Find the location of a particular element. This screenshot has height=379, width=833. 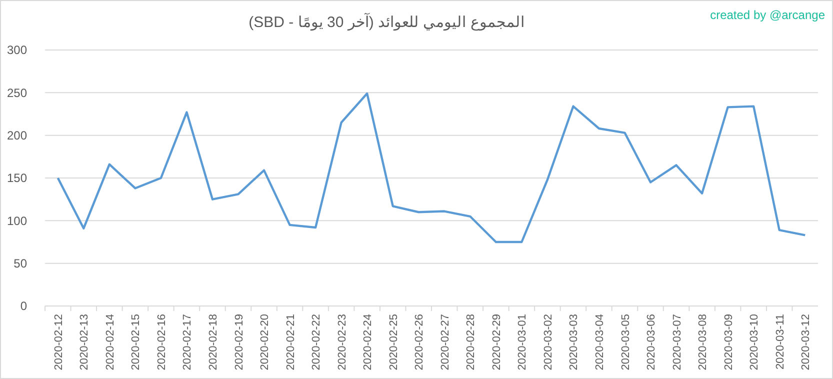

x-tick-label: 2020-02-14 is located at coordinates (110, 342).